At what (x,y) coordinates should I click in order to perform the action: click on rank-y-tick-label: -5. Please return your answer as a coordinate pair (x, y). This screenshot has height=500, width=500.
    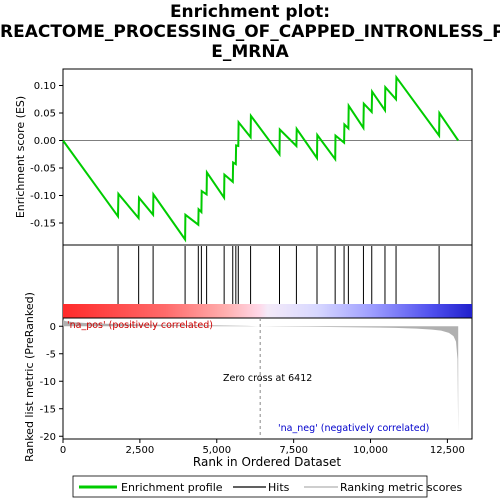
    Looking at the image, I should click on (51, 354).